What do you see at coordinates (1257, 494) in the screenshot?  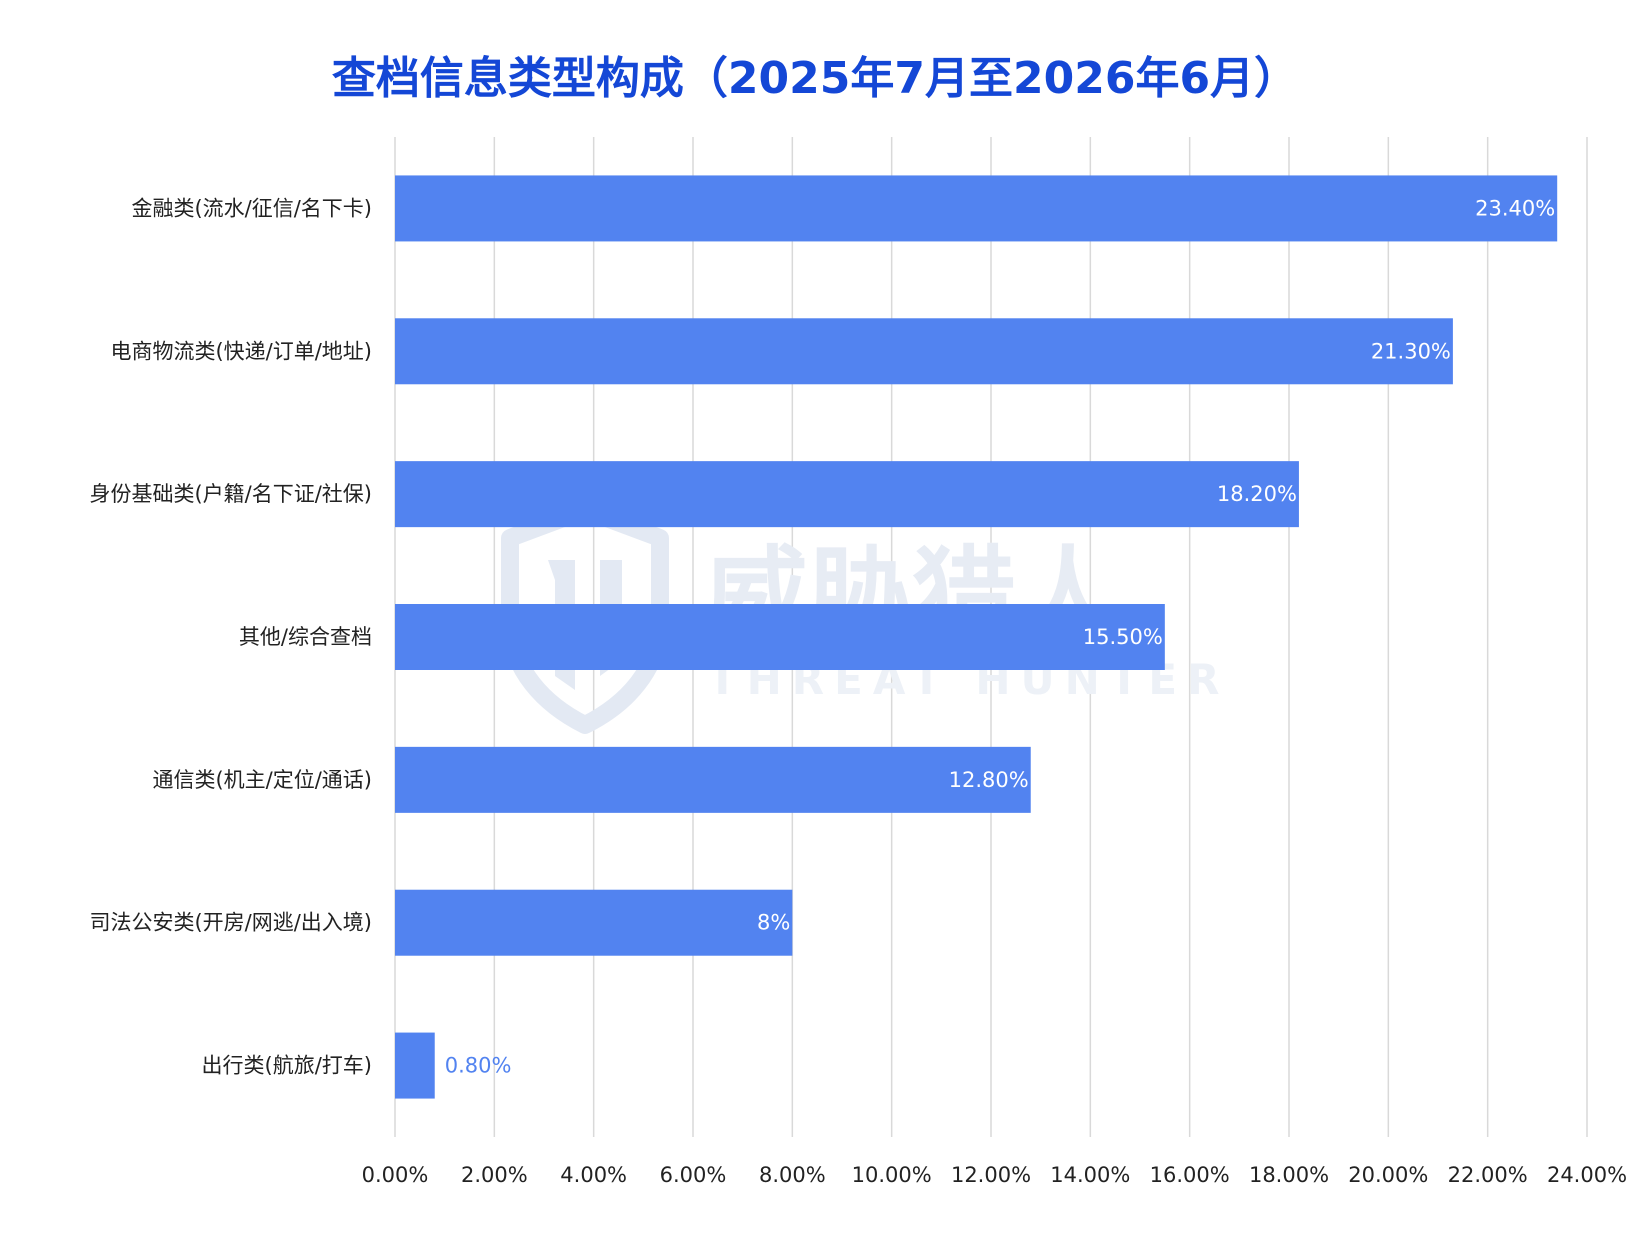 I see `data-label: 18.20%` at bounding box center [1257, 494].